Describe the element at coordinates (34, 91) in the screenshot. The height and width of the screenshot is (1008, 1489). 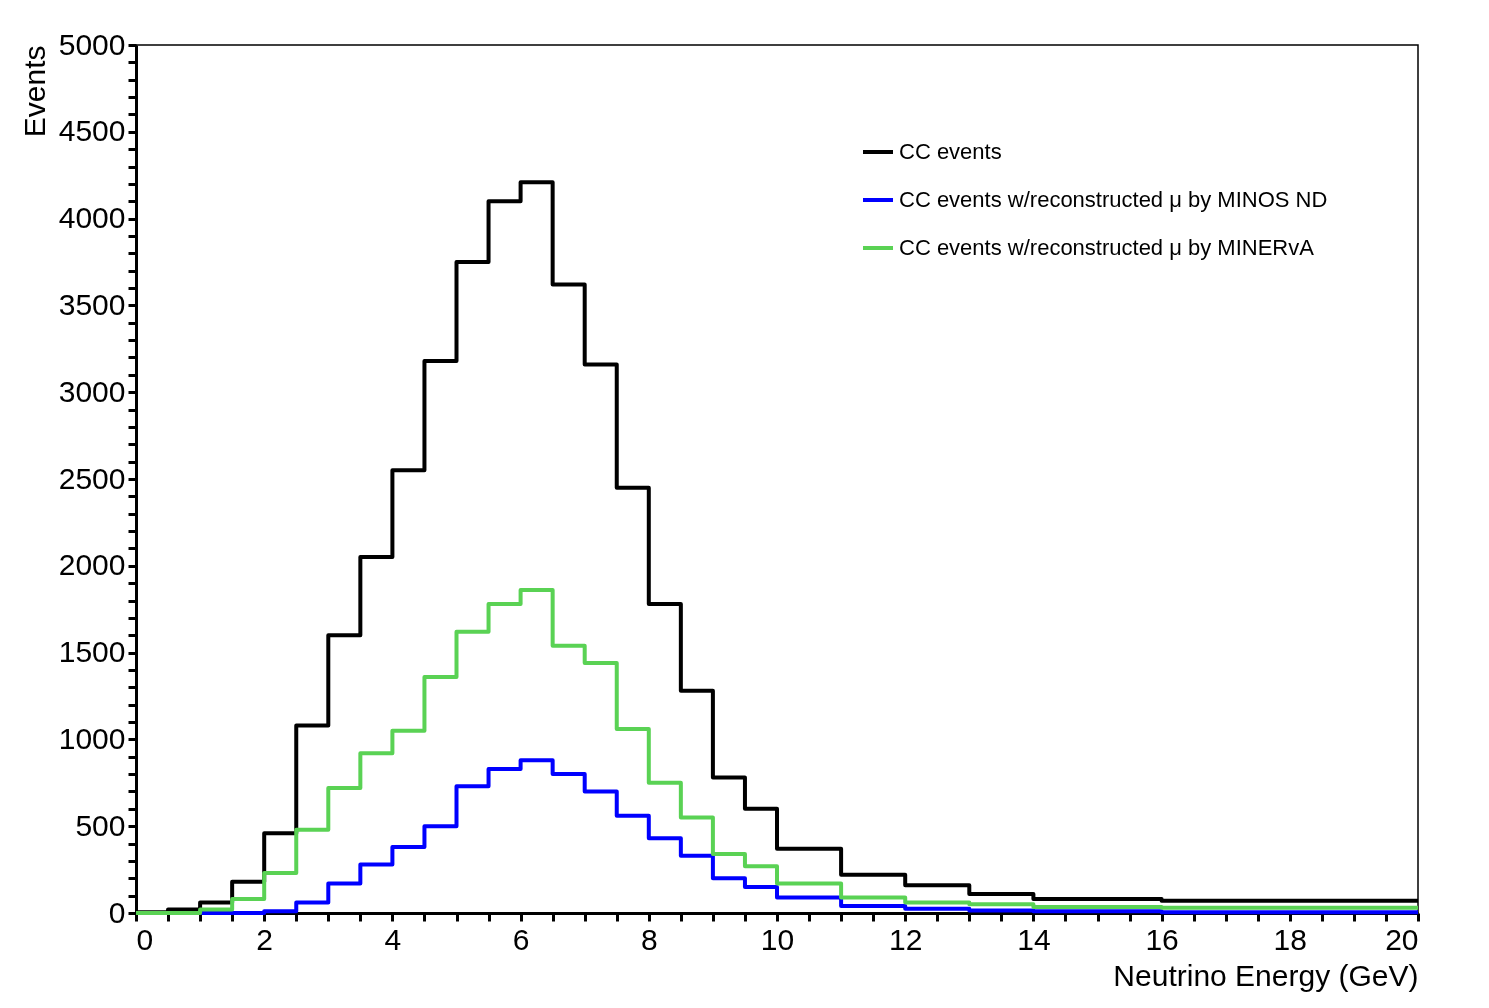
I see `y-axis-title: Events` at that location.